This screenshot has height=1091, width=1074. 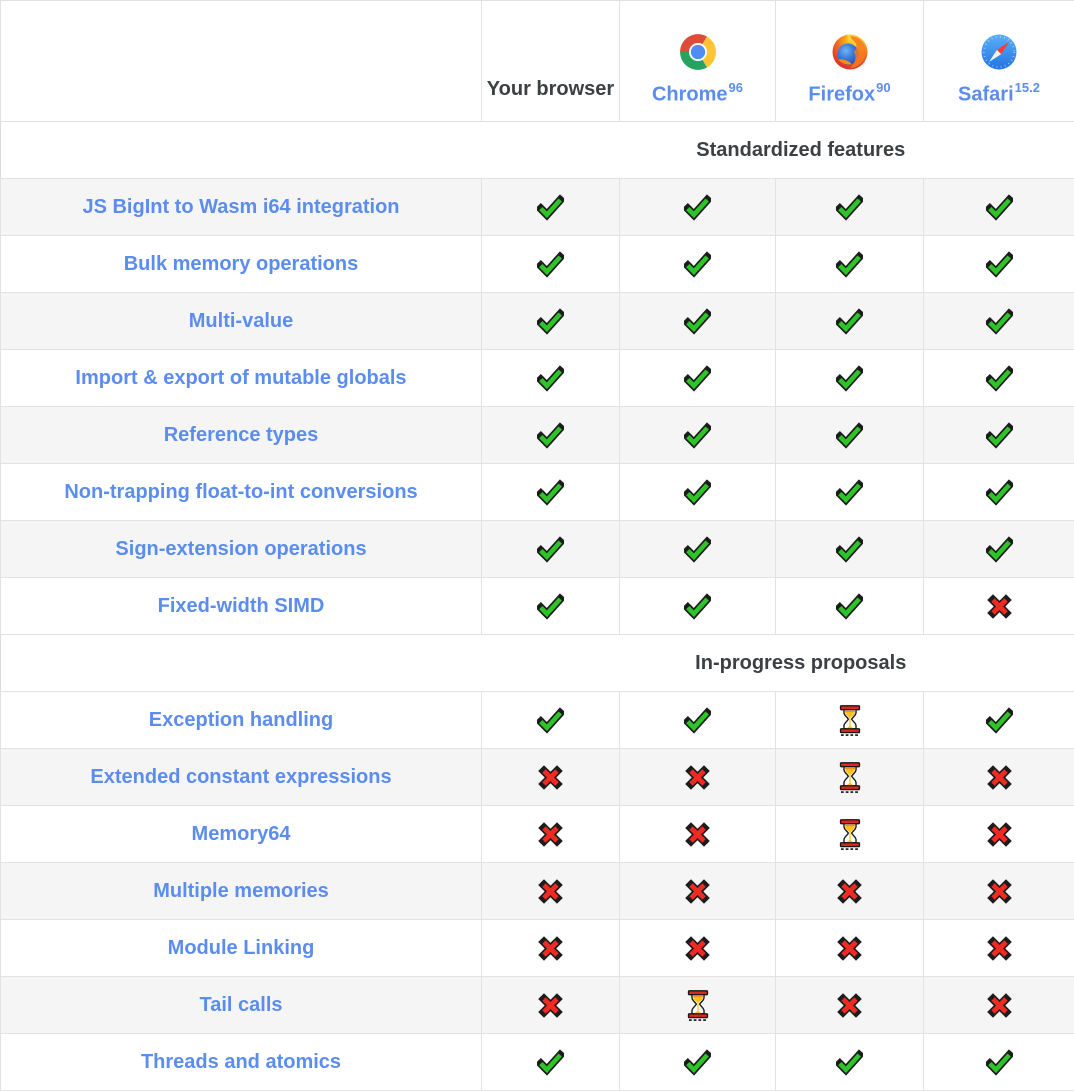 I want to click on feature-cell: Exception handling, so click(x=241, y=720).